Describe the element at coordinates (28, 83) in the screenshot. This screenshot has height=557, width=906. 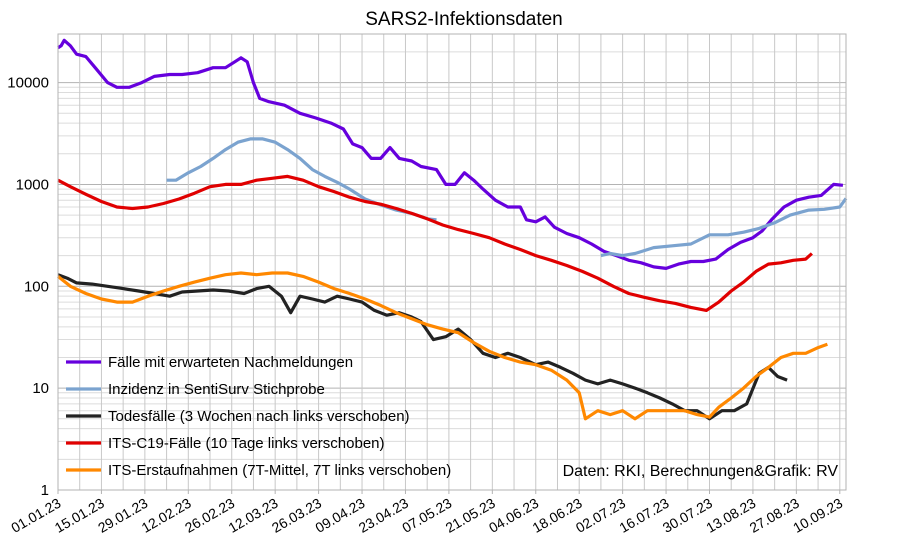
I see `y-tick-label: 10000` at that location.